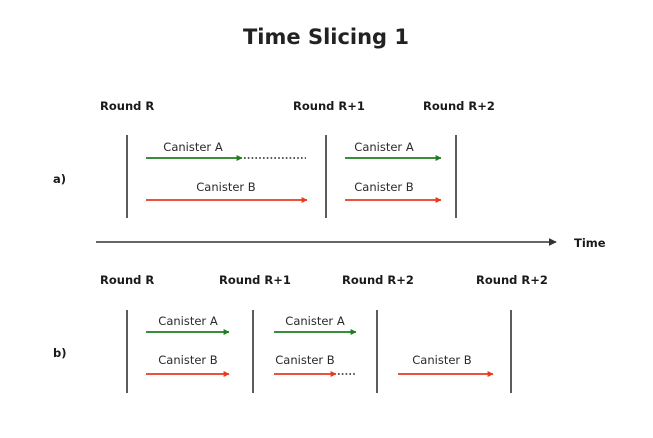 The image size is (653, 438). What do you see at coordinates (326, 37) in the screenshot?
I see `diagram-title: Time Slicing 1` at bounding box center [326, 37].